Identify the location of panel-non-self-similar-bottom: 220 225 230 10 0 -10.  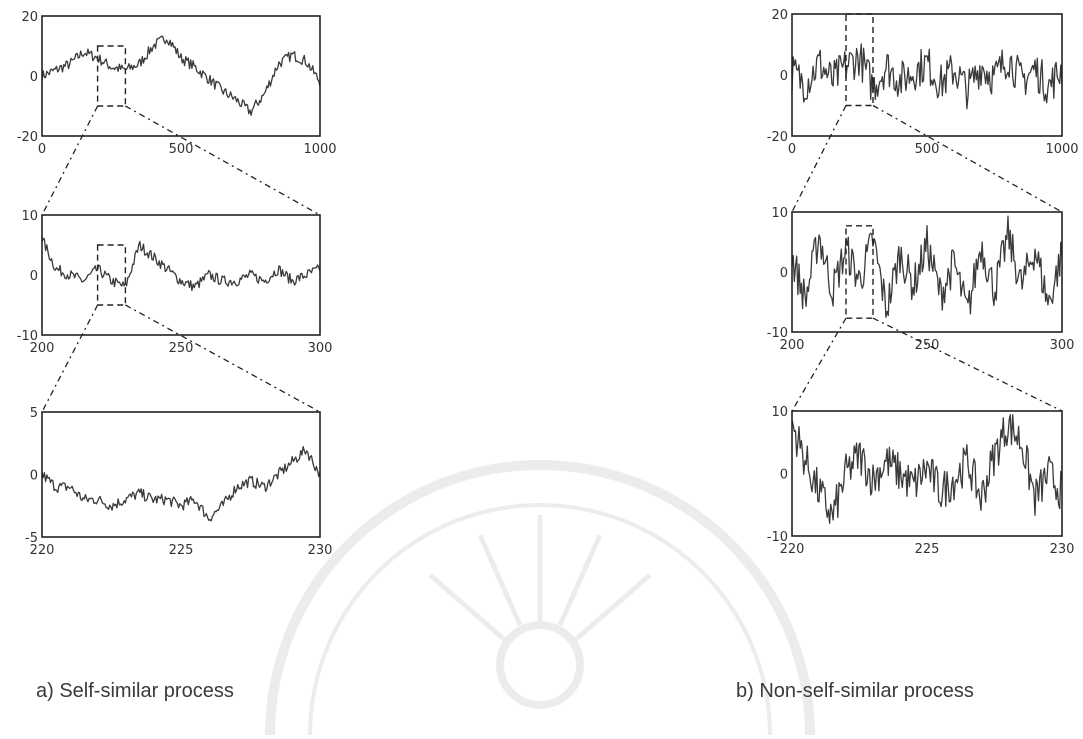
(921, 481).